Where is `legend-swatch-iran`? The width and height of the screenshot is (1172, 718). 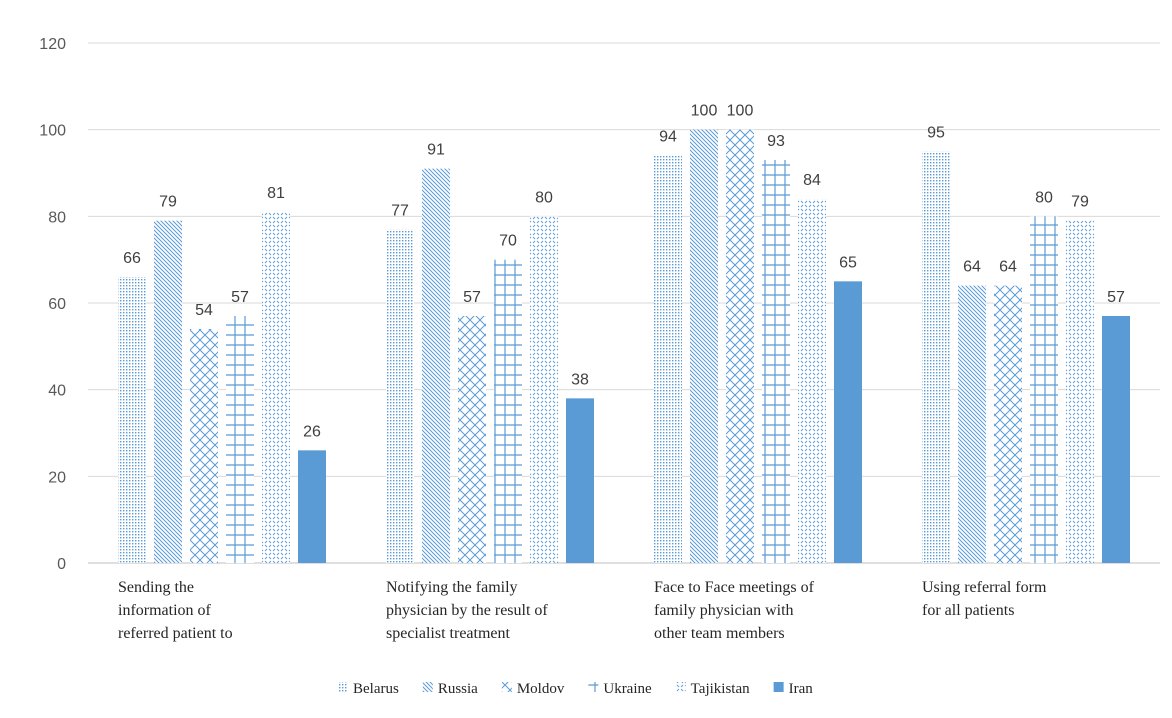
legend-swatch-iran is located at coordinates (778, 687).